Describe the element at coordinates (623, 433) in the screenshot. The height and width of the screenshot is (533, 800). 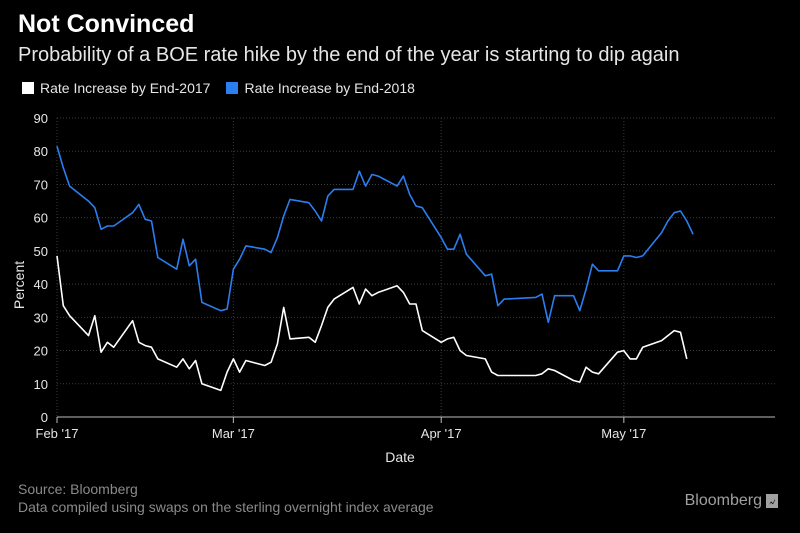
I see `x-tick-label: May '17` at that location.